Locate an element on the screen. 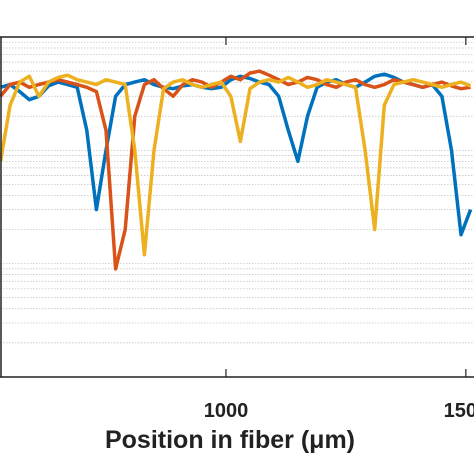 This screenshot has height=474, width=474. x-axis-label: Position in fiber (μm) is located at coordinates (230, 440).